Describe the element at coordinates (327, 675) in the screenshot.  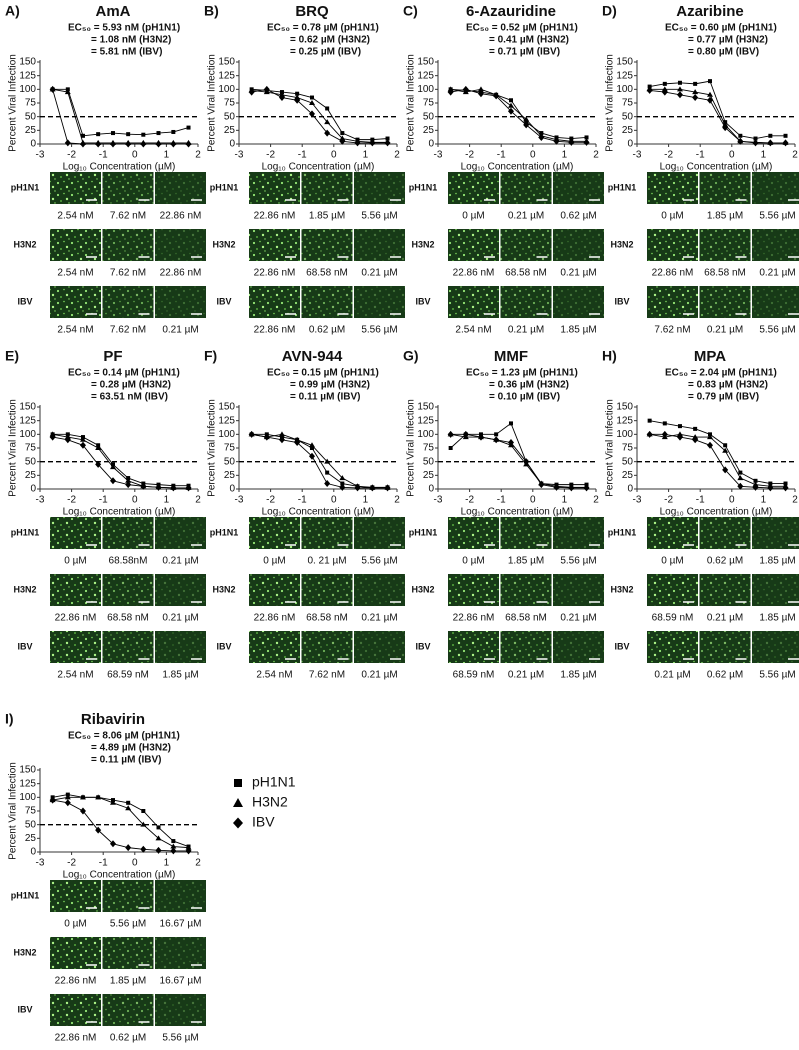
I see `image-caption: 7.62 nM` at that location.